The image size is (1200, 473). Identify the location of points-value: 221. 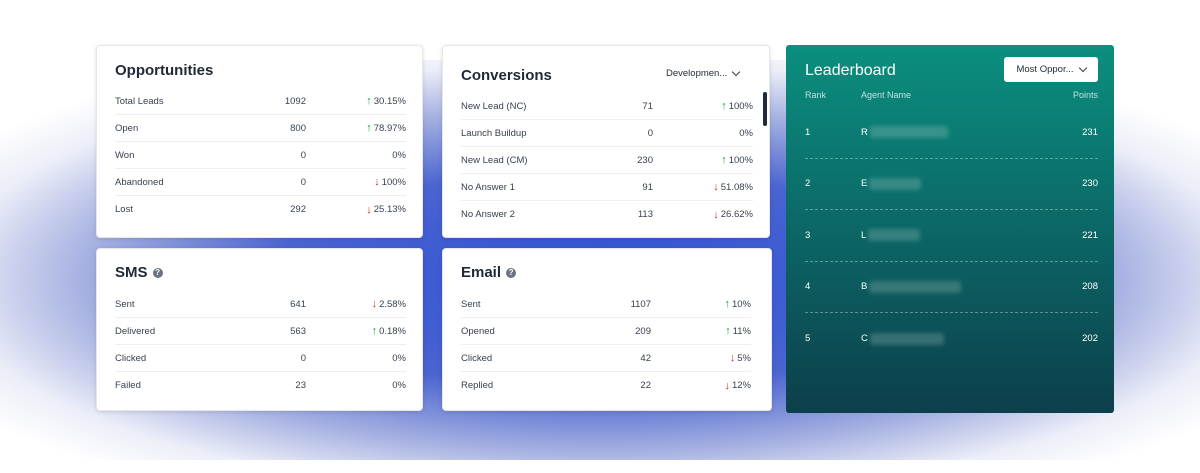
(1068, 235).